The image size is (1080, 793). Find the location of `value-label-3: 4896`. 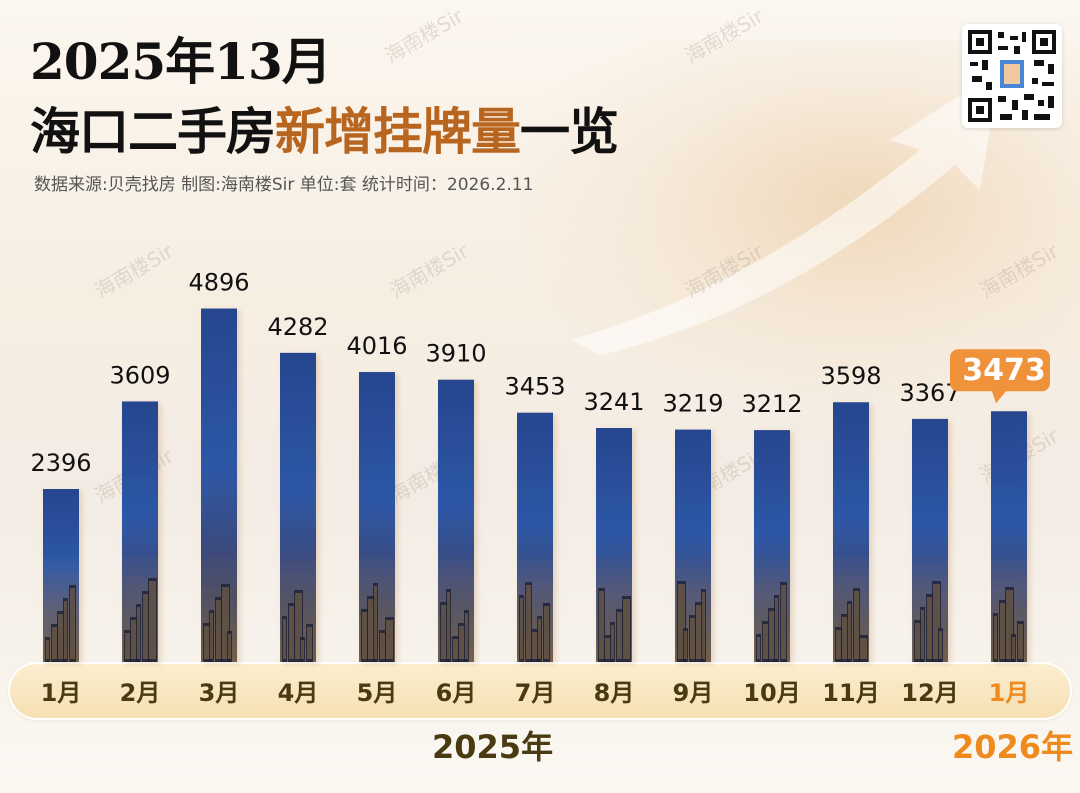

value-label-3: 4896 is located at coordinates (218, 283).